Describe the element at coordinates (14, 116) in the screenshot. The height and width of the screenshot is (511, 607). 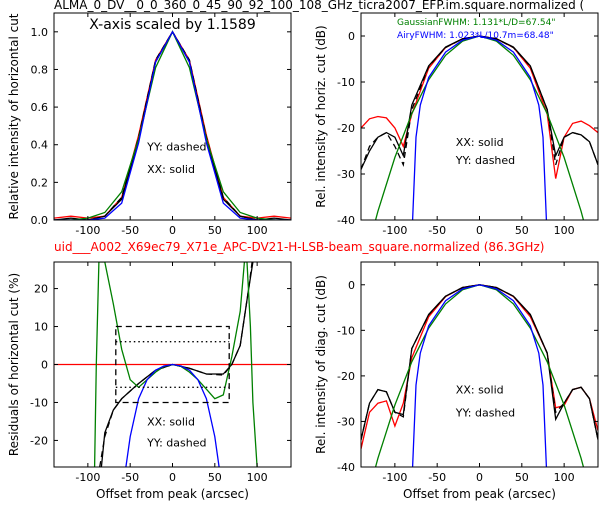
I see `y-axis-label: Relative intensity of horizontal cut` at that location.